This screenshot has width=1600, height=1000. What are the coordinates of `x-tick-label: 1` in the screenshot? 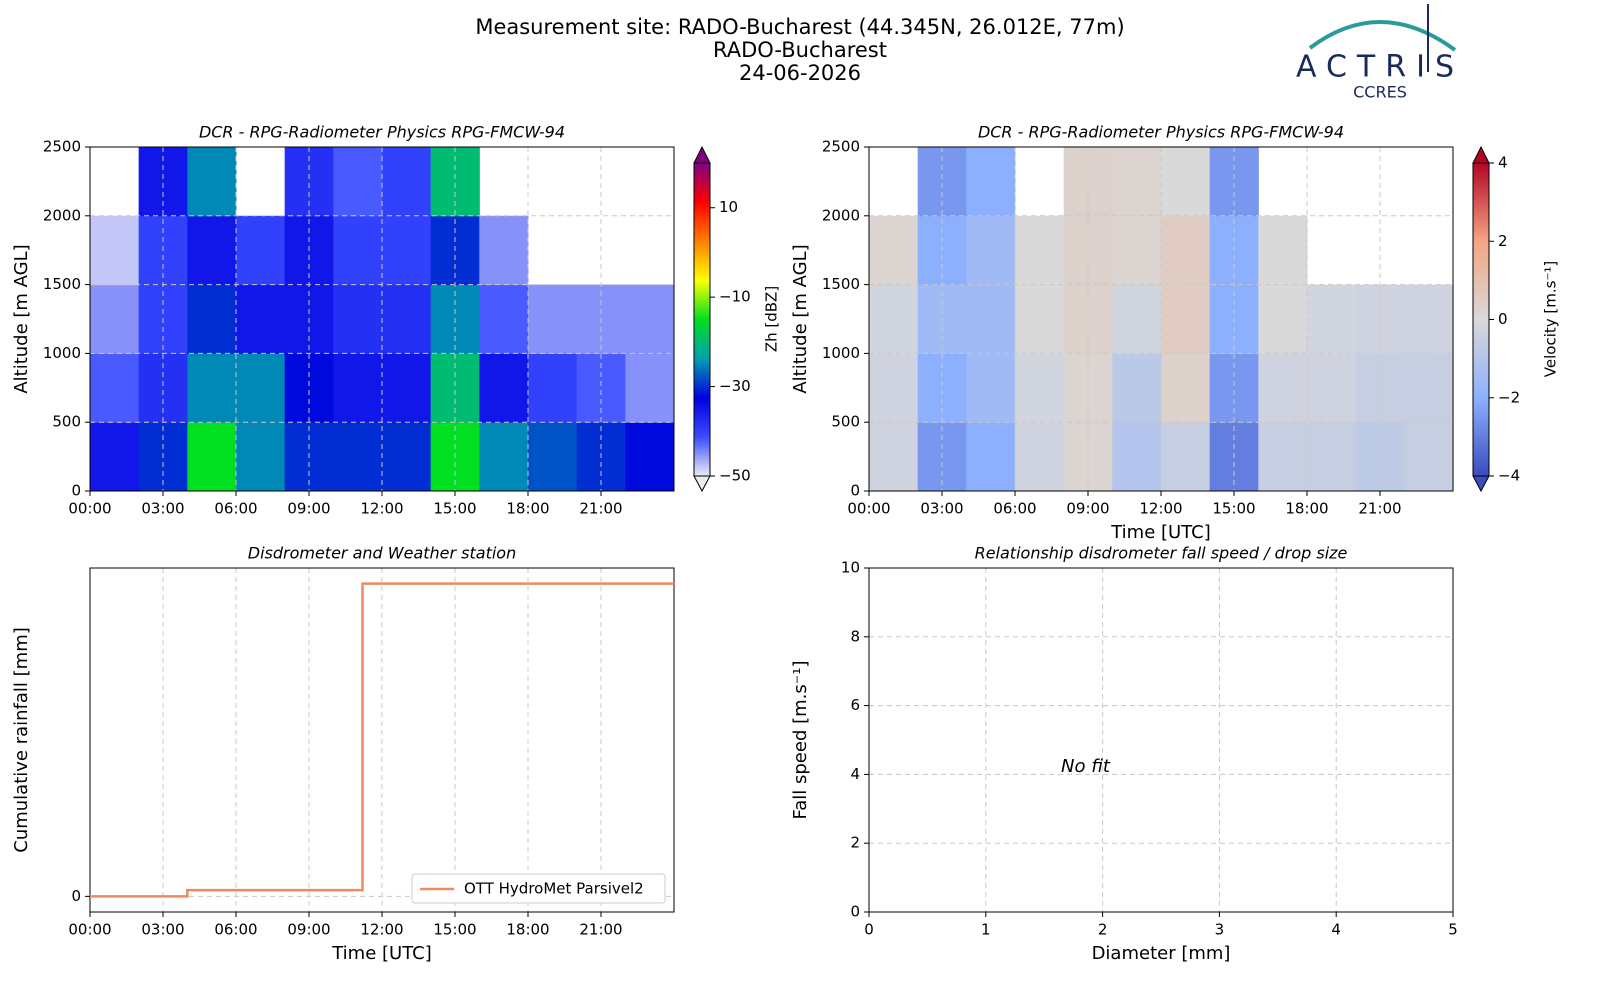 It's located at (986, 930).